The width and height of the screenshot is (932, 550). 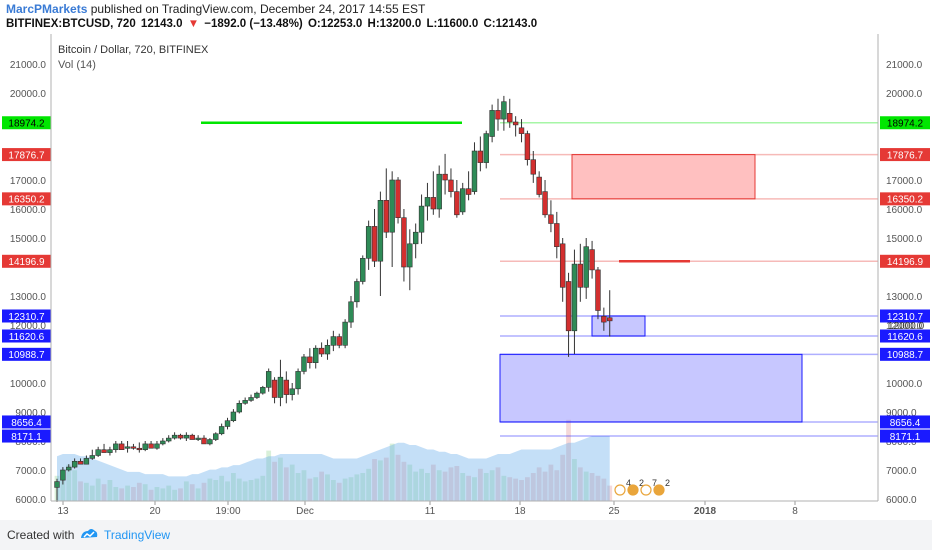 What do you see at coordinates (161, 24) in the screenshot?
I see `last-price: 12143.0` at bounding box center [161, 24].